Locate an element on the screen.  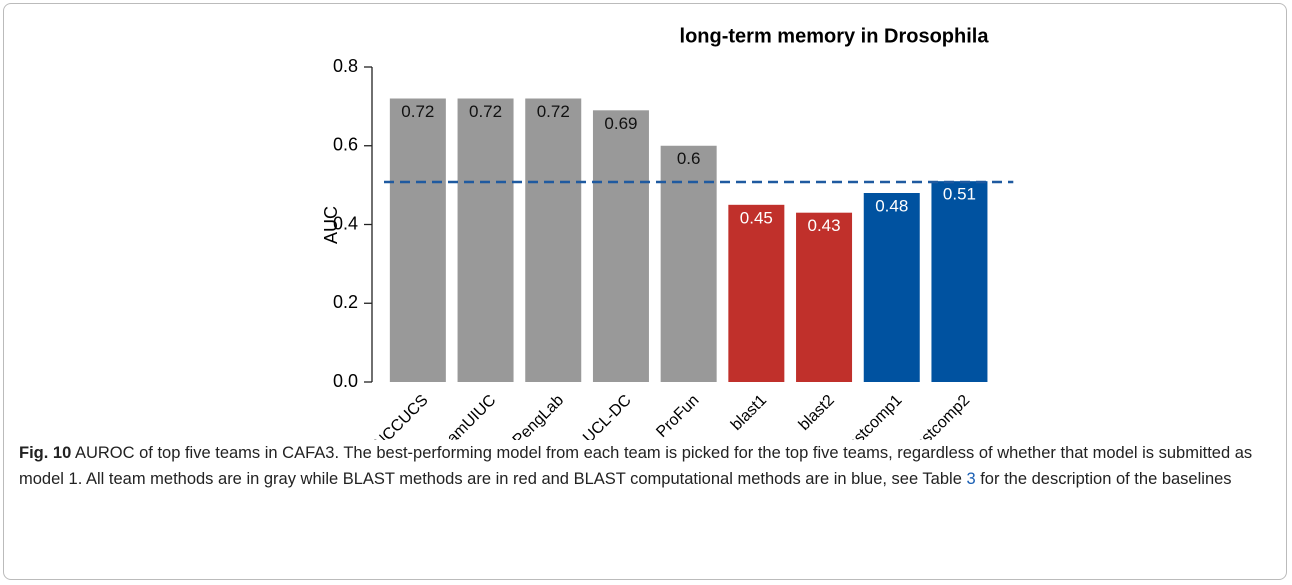
chart-title: long-term memory in Drosophila is located at coordinates (835, 36).